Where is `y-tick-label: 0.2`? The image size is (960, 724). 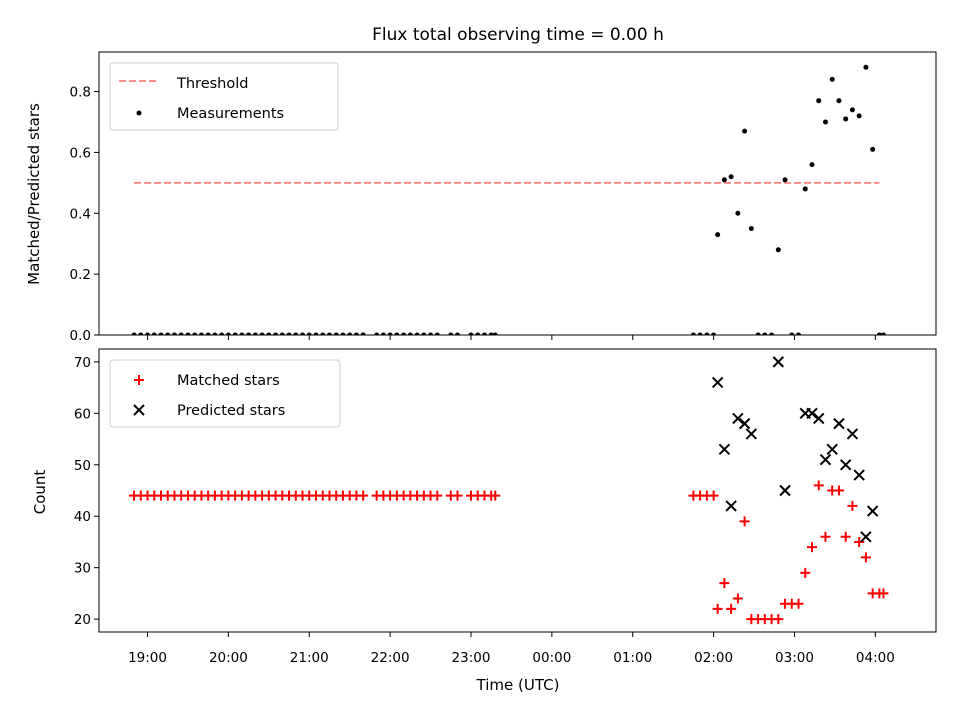 y-tick-label: 0.2 is located at coordinates (80, 275).